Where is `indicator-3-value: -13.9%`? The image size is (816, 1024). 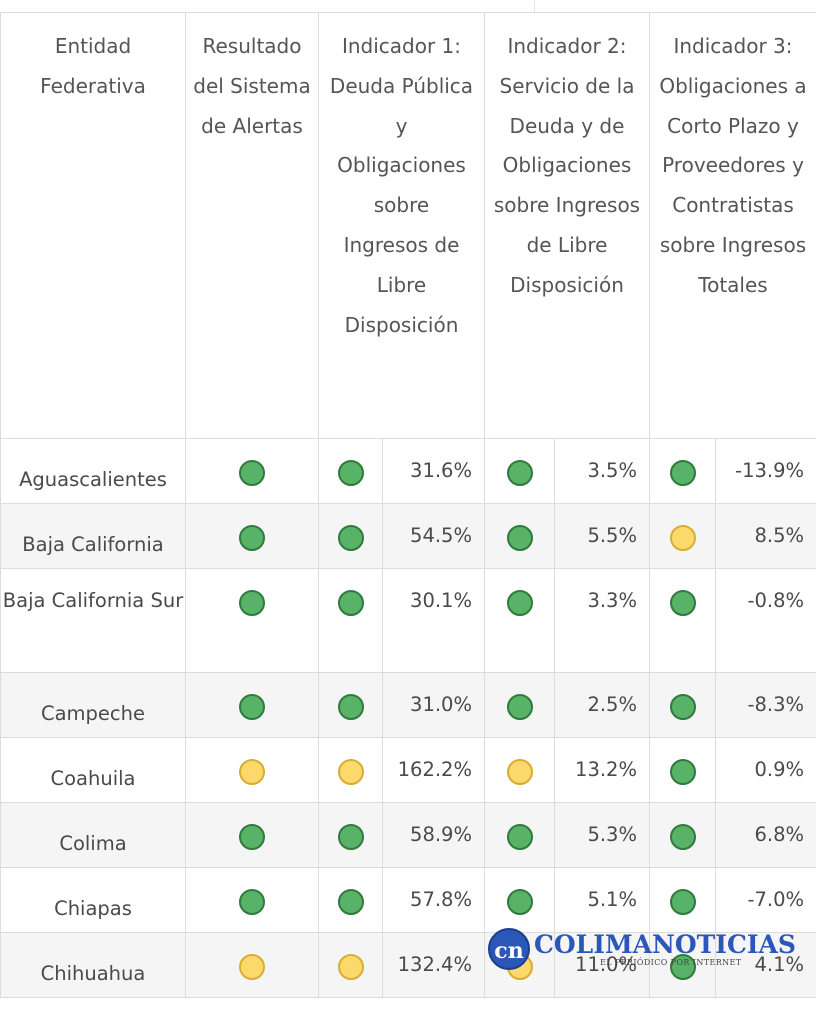 indicator-3-value: -13.9% is located at coordinates (765, 471).